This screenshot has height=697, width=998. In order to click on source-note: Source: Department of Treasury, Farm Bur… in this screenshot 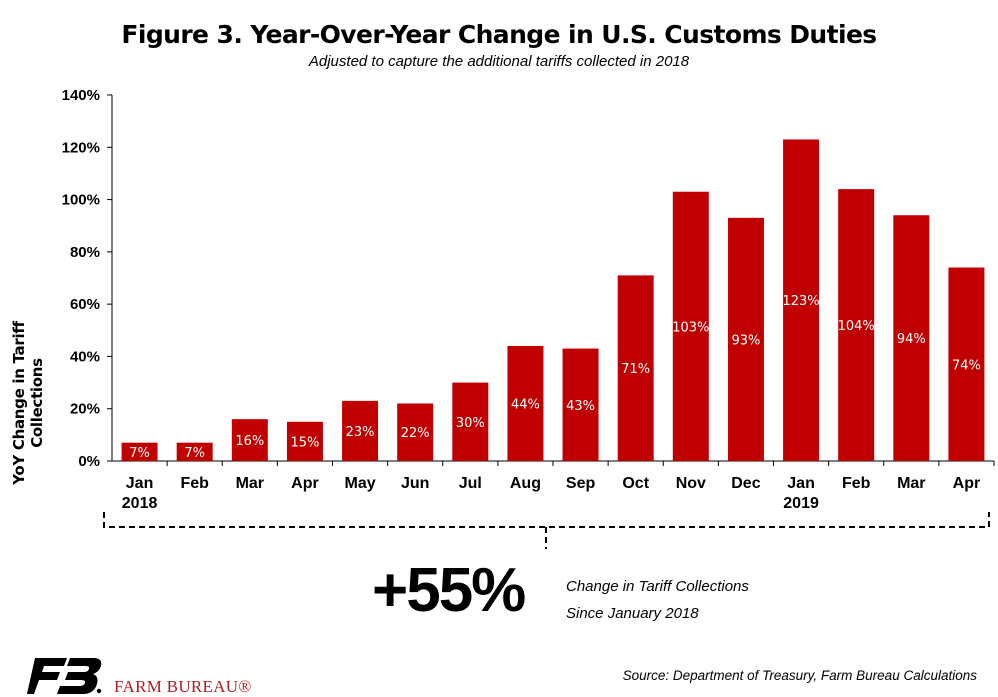, I will do `click(799, 675)`.